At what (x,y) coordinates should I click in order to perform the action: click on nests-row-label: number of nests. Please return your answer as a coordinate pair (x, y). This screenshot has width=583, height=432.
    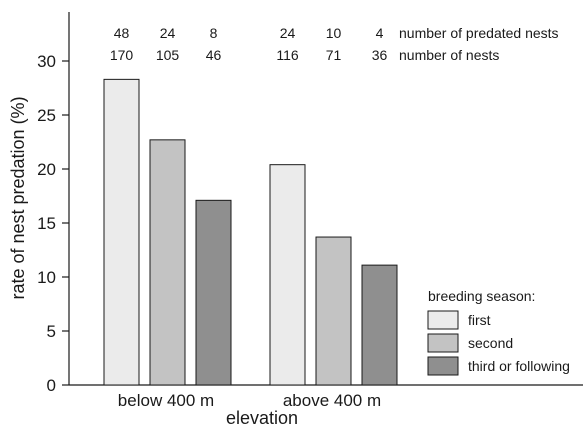
    Looking at the image, I should click on (449, 55).